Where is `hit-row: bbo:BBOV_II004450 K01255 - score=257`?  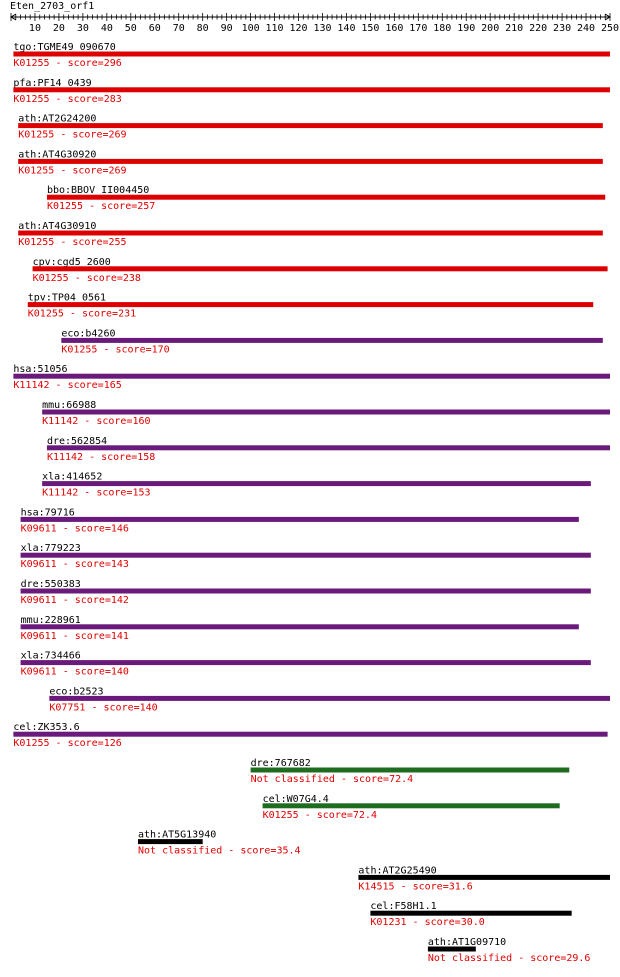 hit-row: bbo:BBOV_II004450 K01255 - score=257 is located at coordinates (326, 198).